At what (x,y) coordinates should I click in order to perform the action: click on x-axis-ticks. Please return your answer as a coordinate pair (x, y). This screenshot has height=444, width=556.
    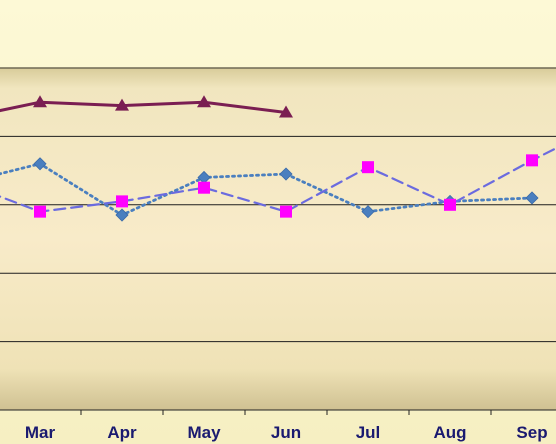
    Looking at the image, I should click on (286, 412).